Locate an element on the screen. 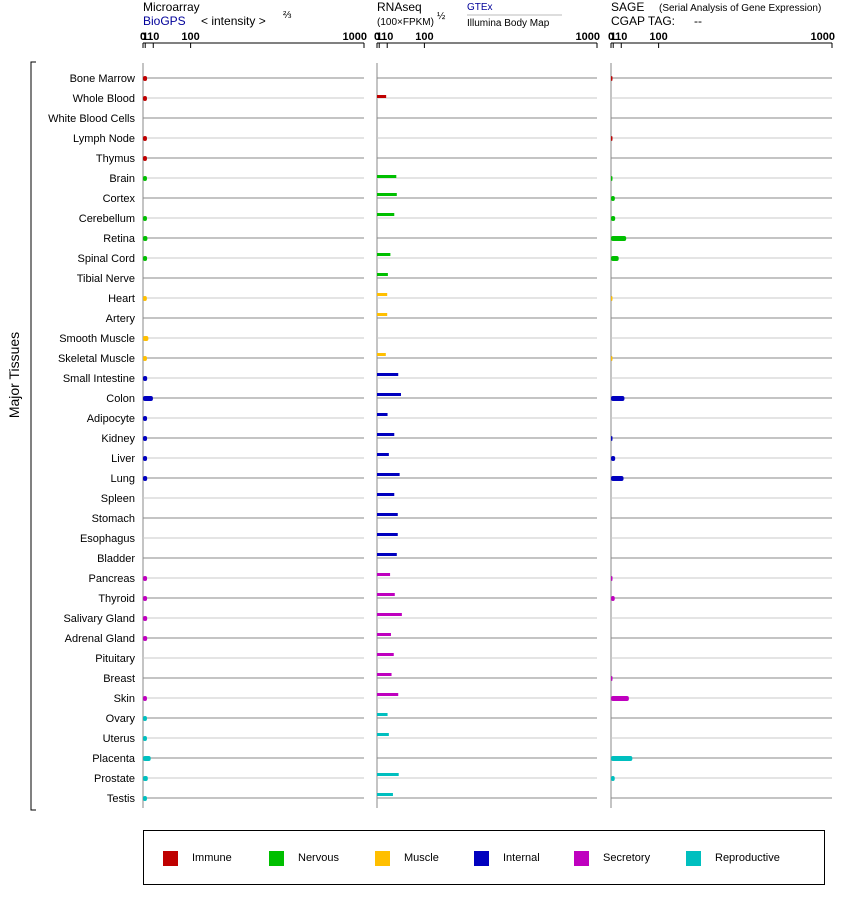 Image resolution: width=842 pixels, height=900 pixels. tick-label: 1 is located at coordinates (145, 37).